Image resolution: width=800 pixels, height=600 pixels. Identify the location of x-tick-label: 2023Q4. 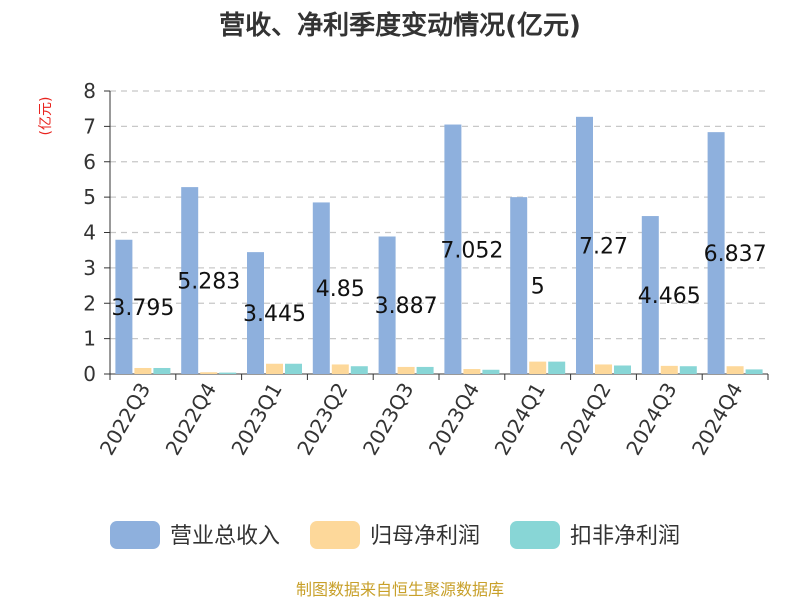
(454, 419).